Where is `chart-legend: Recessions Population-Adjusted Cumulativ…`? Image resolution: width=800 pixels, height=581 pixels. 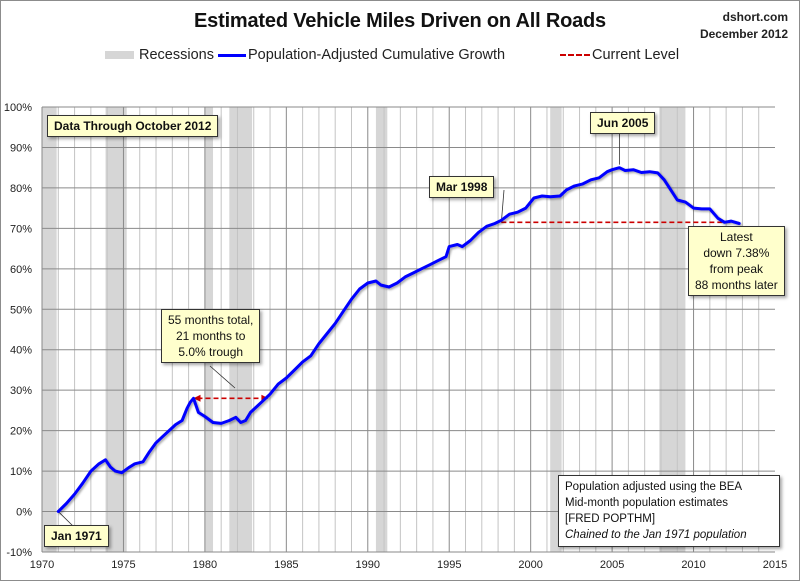
chart-legend: Recessions Population-Adjusted Cumulativ… is located at coordinates (400, 57).